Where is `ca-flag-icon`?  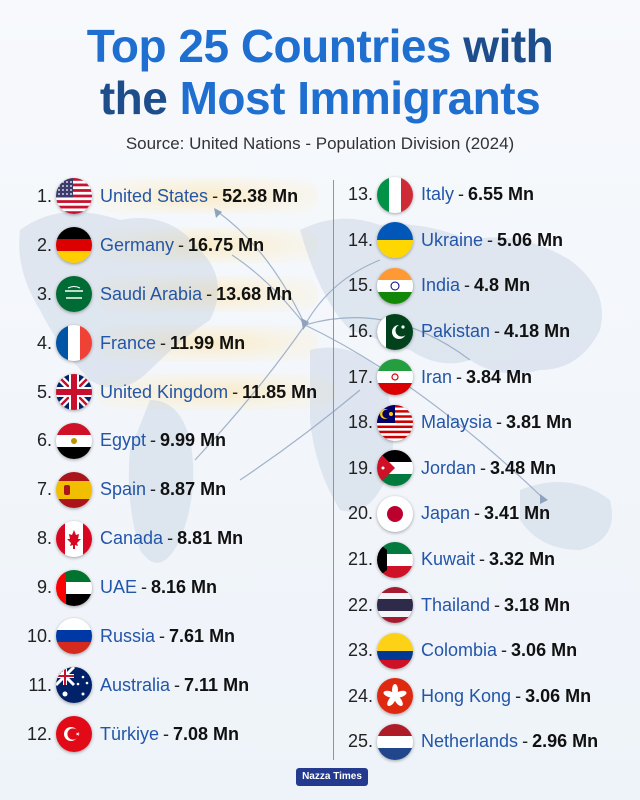
ca-flag-icon is located at coordinates (74, 538).